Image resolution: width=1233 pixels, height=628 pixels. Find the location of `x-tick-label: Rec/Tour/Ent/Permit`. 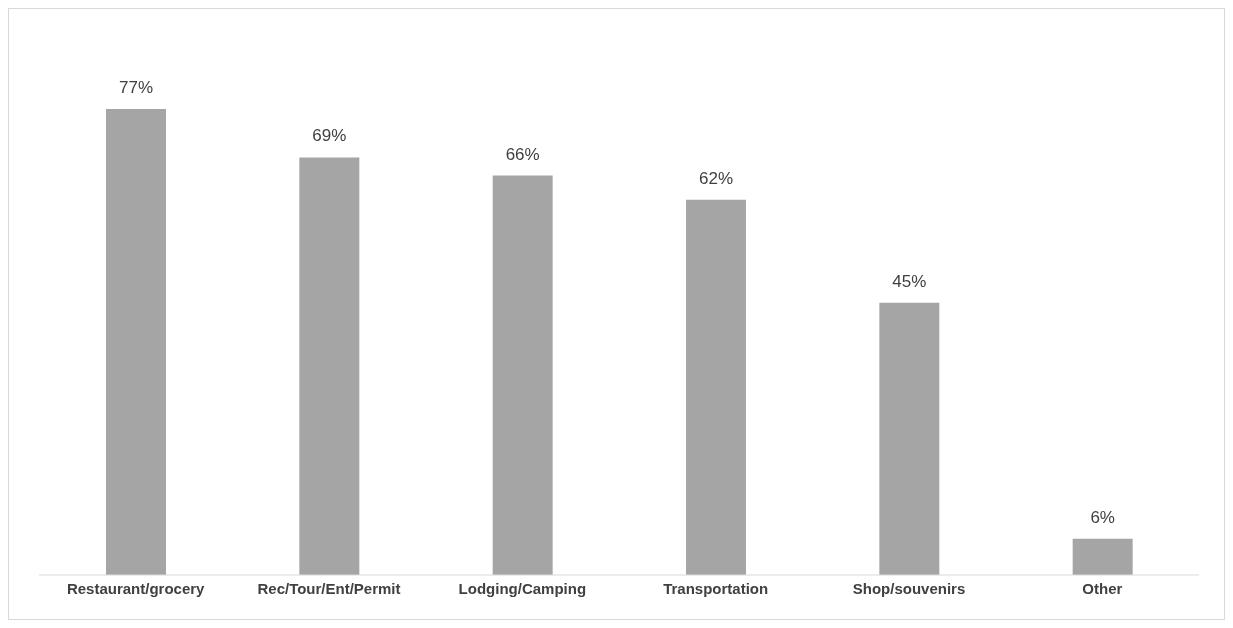

x-tick-label: Rec/Tour/Ent/Permit is located at coordinates (329, 588).